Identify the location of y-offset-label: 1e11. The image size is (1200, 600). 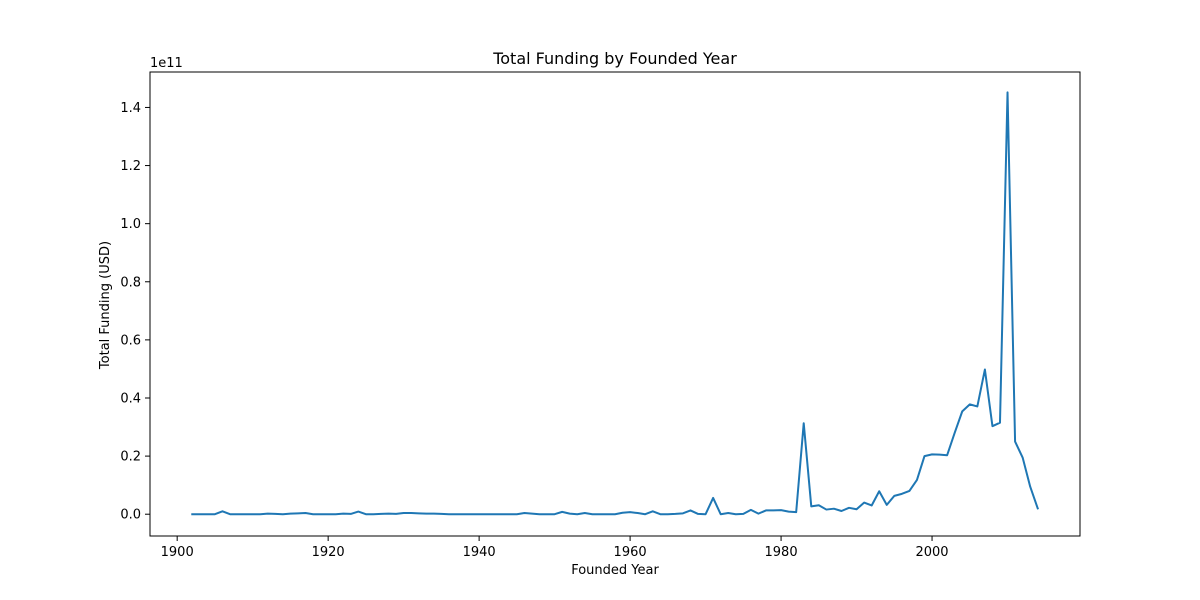
(166, 63).